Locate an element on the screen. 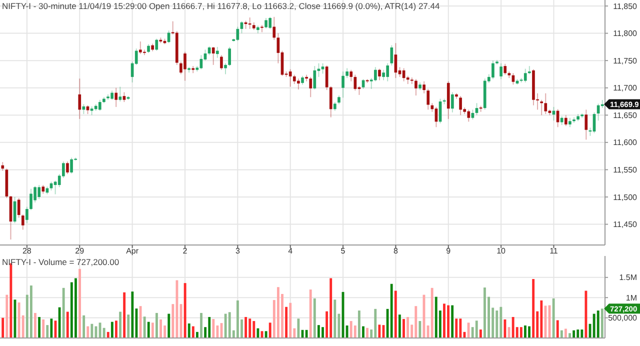 This screenshot has height=346, width=640. y-tick-label: 500,000 is located at coordinates (623, 318).